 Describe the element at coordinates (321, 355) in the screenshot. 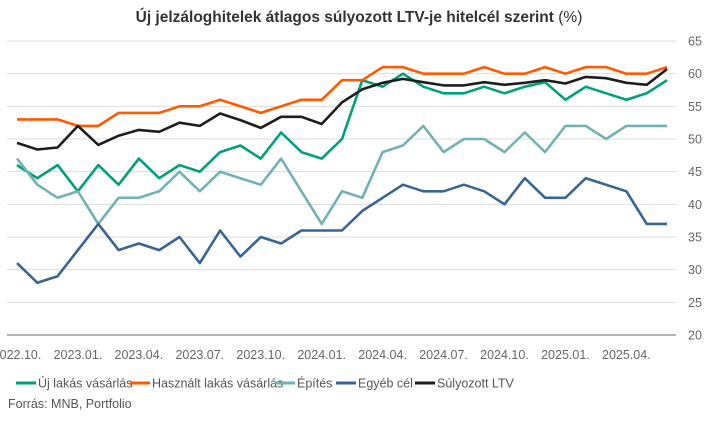

I see `x-tick-label: 2024.01.` at that location.